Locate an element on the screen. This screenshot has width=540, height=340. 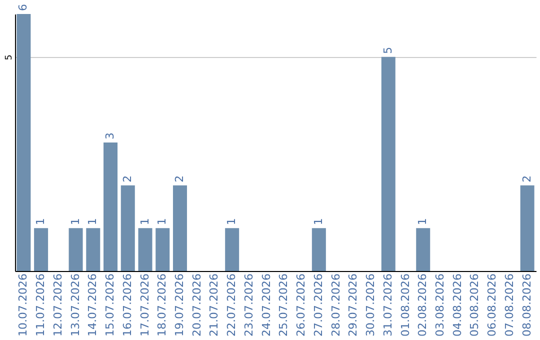
x-tick-label: 04.08.2026 is located at coordinates (457, 305).